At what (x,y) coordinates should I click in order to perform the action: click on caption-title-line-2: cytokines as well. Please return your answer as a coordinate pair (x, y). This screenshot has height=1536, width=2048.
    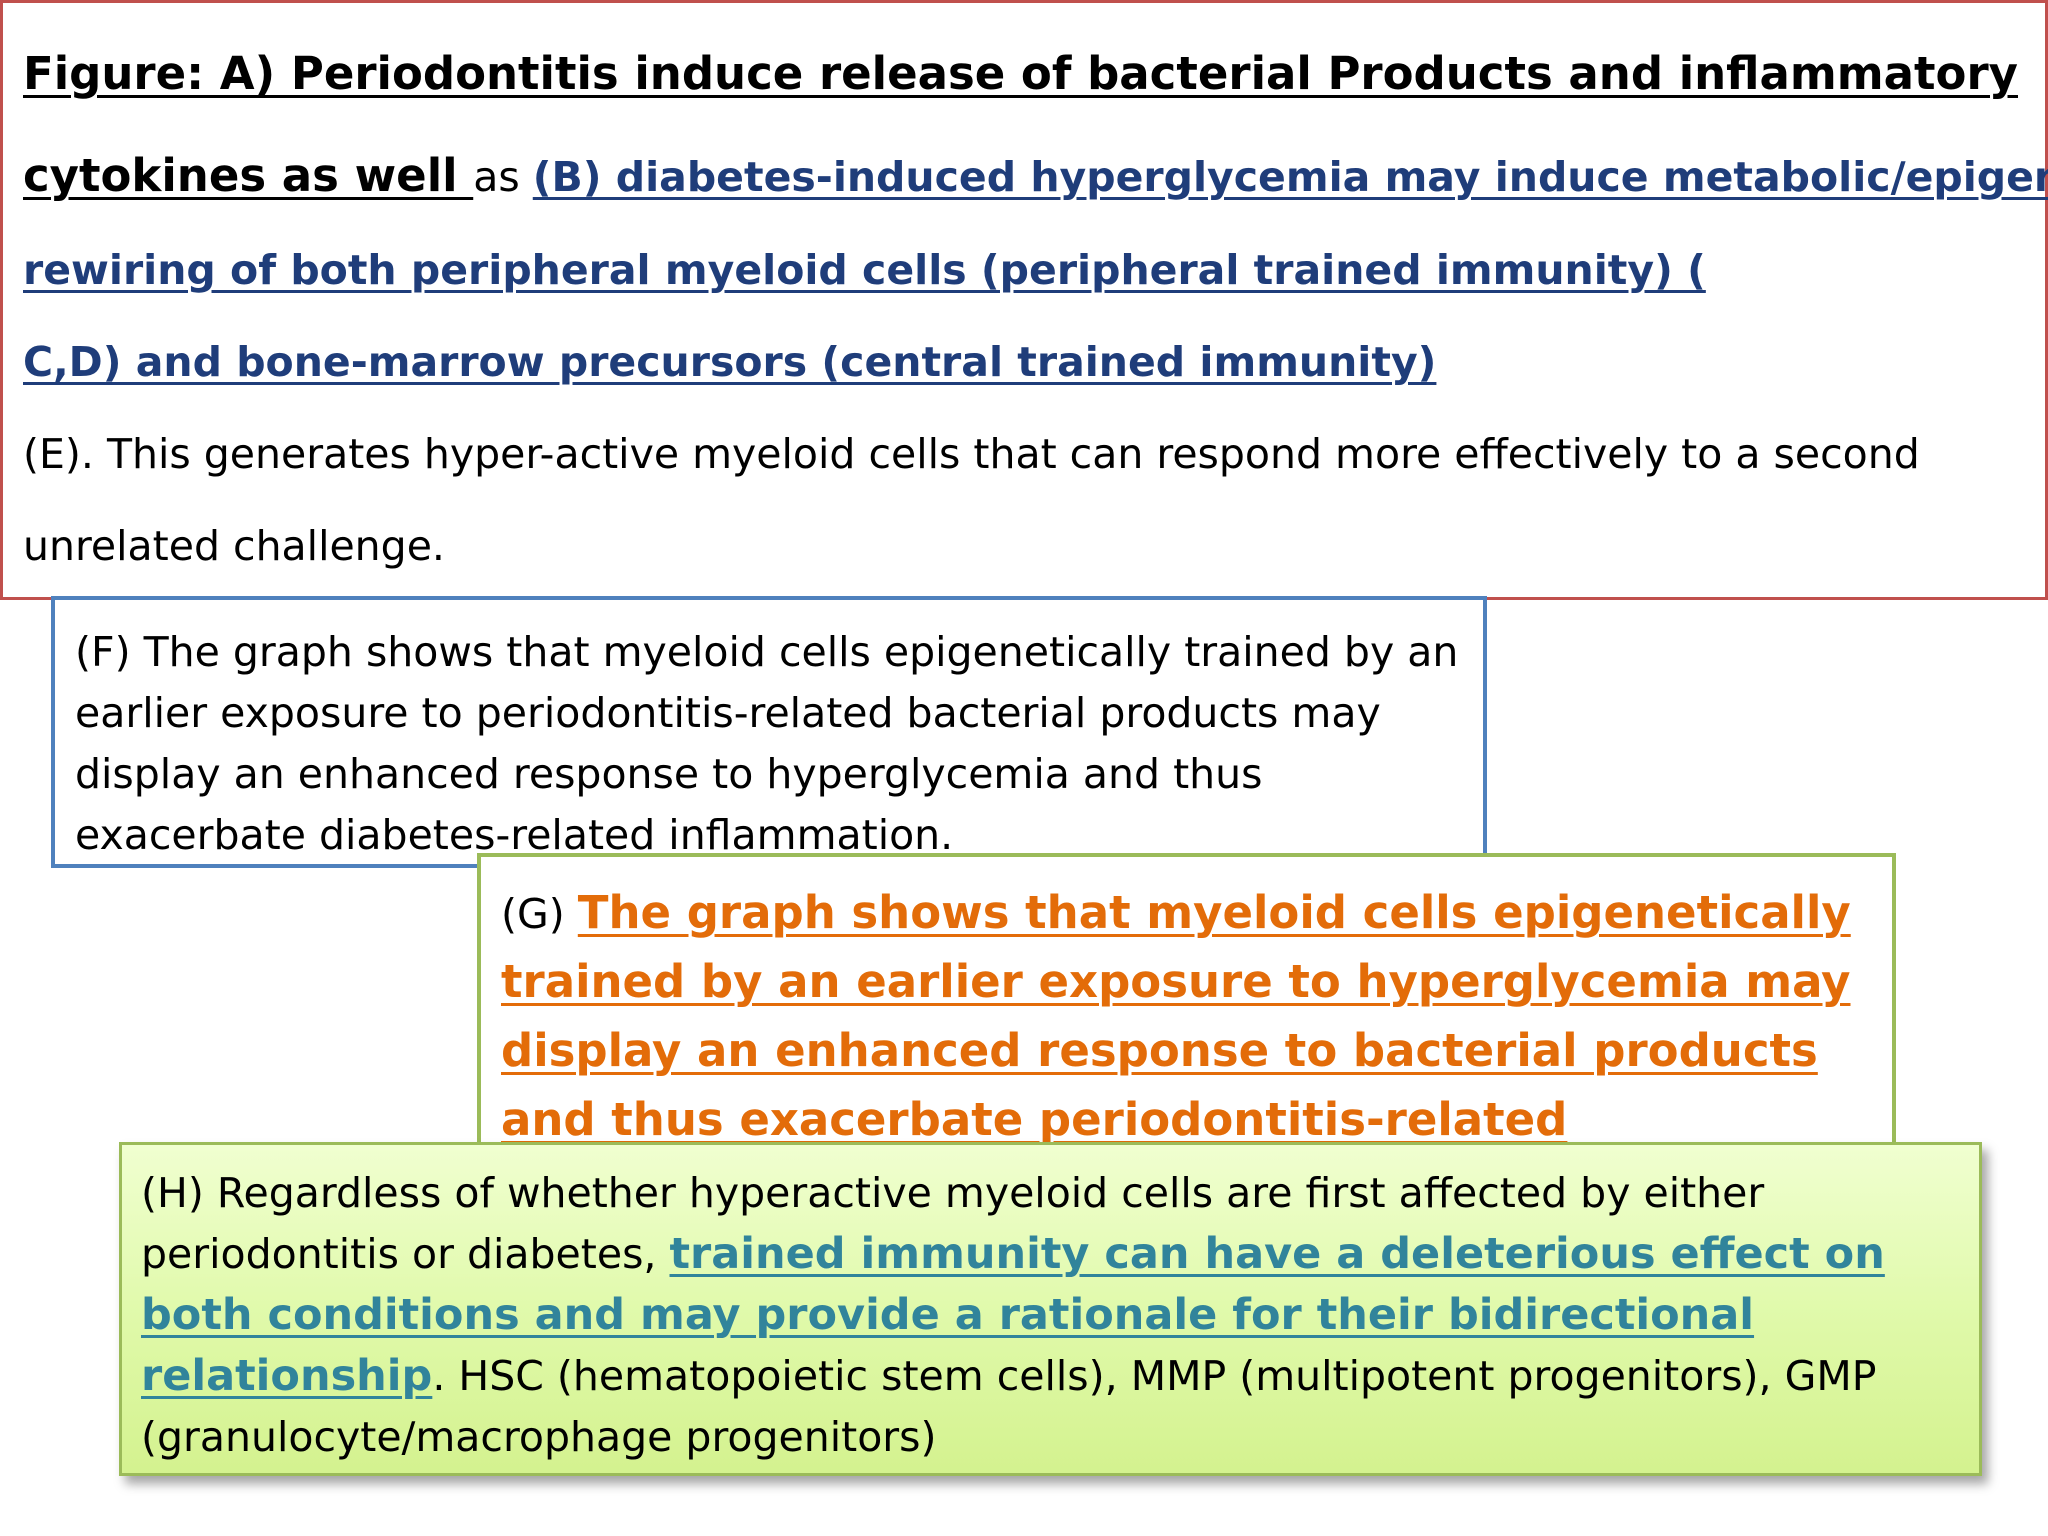
    Looking at the image, I should click on (248, 175).